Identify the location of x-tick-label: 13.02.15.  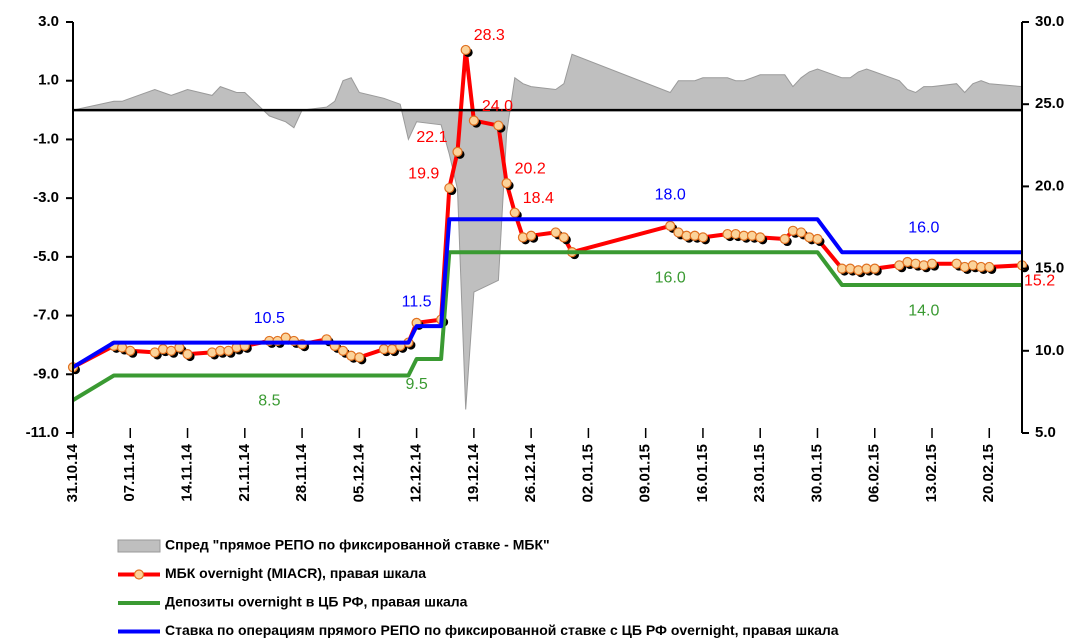
(931, 473).